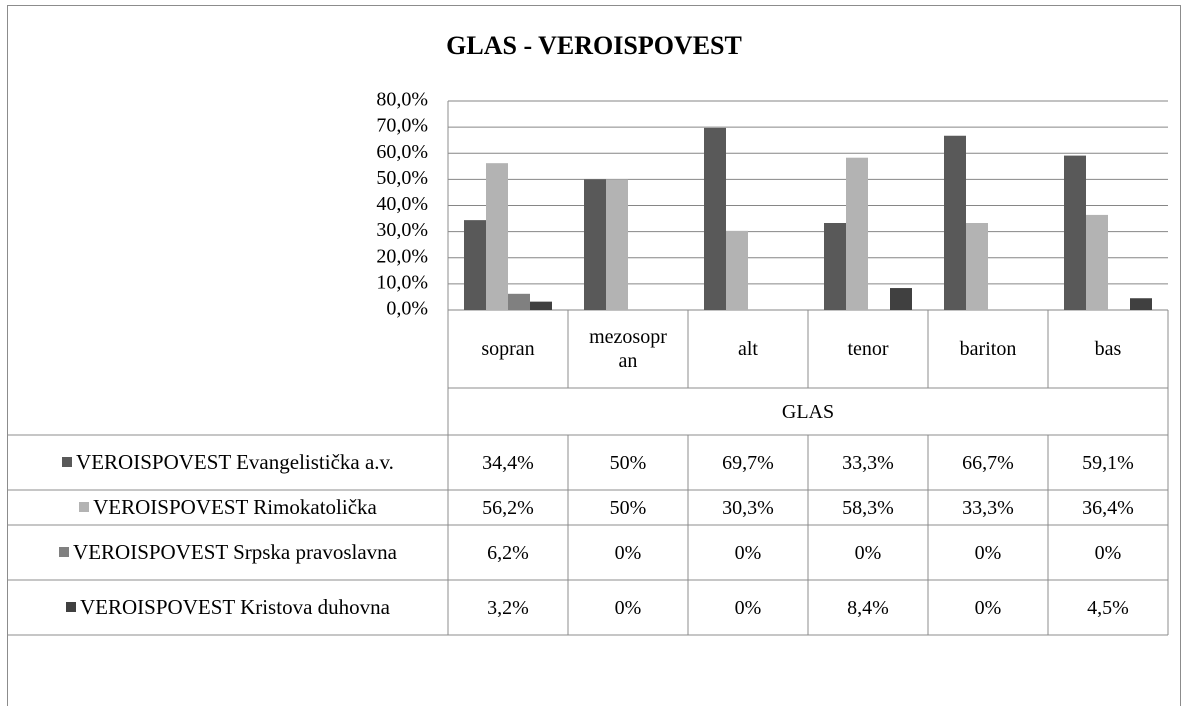  Describe the element at coordinates (402, 178) in the screenshot. I see `y-tick-label: 50,0%` at that location.